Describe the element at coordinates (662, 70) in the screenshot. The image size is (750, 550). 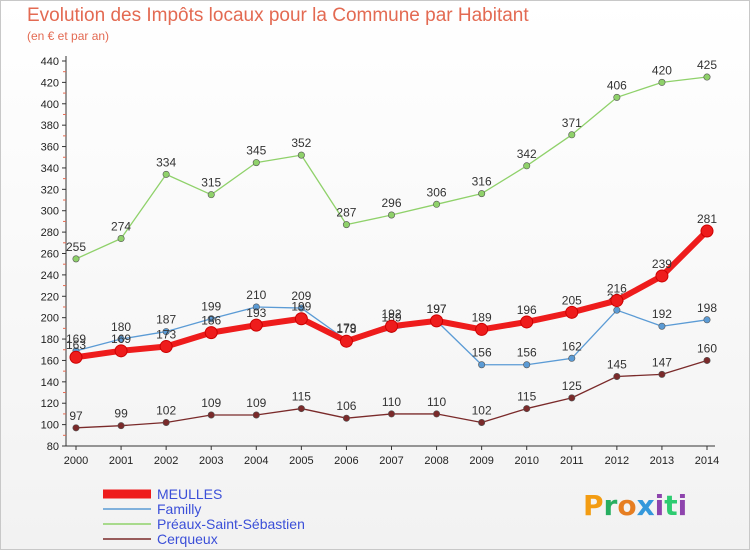
I see `data-label: 420` at that location.